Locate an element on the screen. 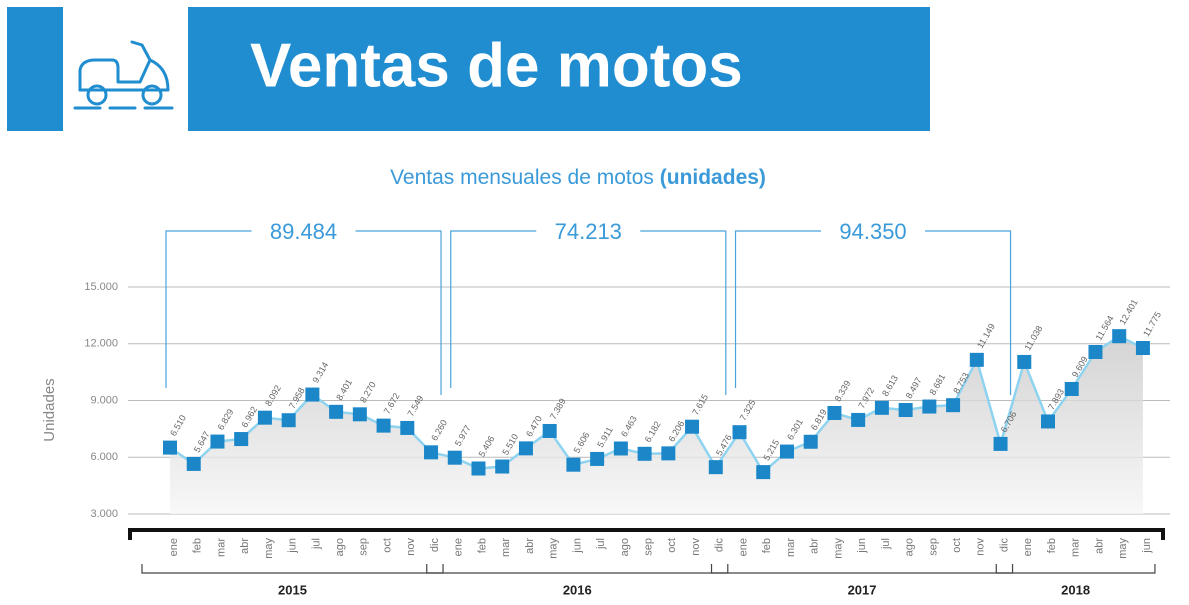 This screenshot has height=605, width=1189. total-label-bg is located at coordinates (303, 232).